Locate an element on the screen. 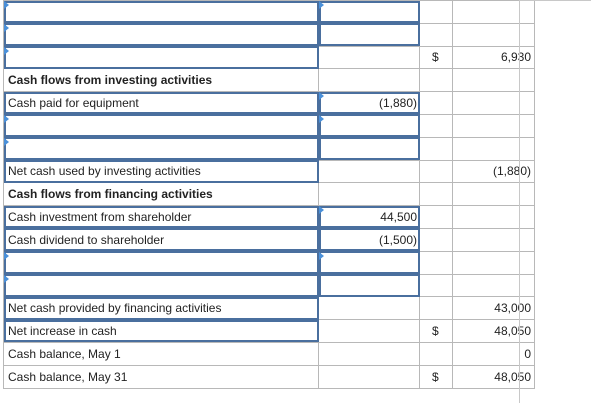 The width and height of the screenshot is (591, 403). financing-header: Cash flows from financing activities is located at coordinates (161, 194).